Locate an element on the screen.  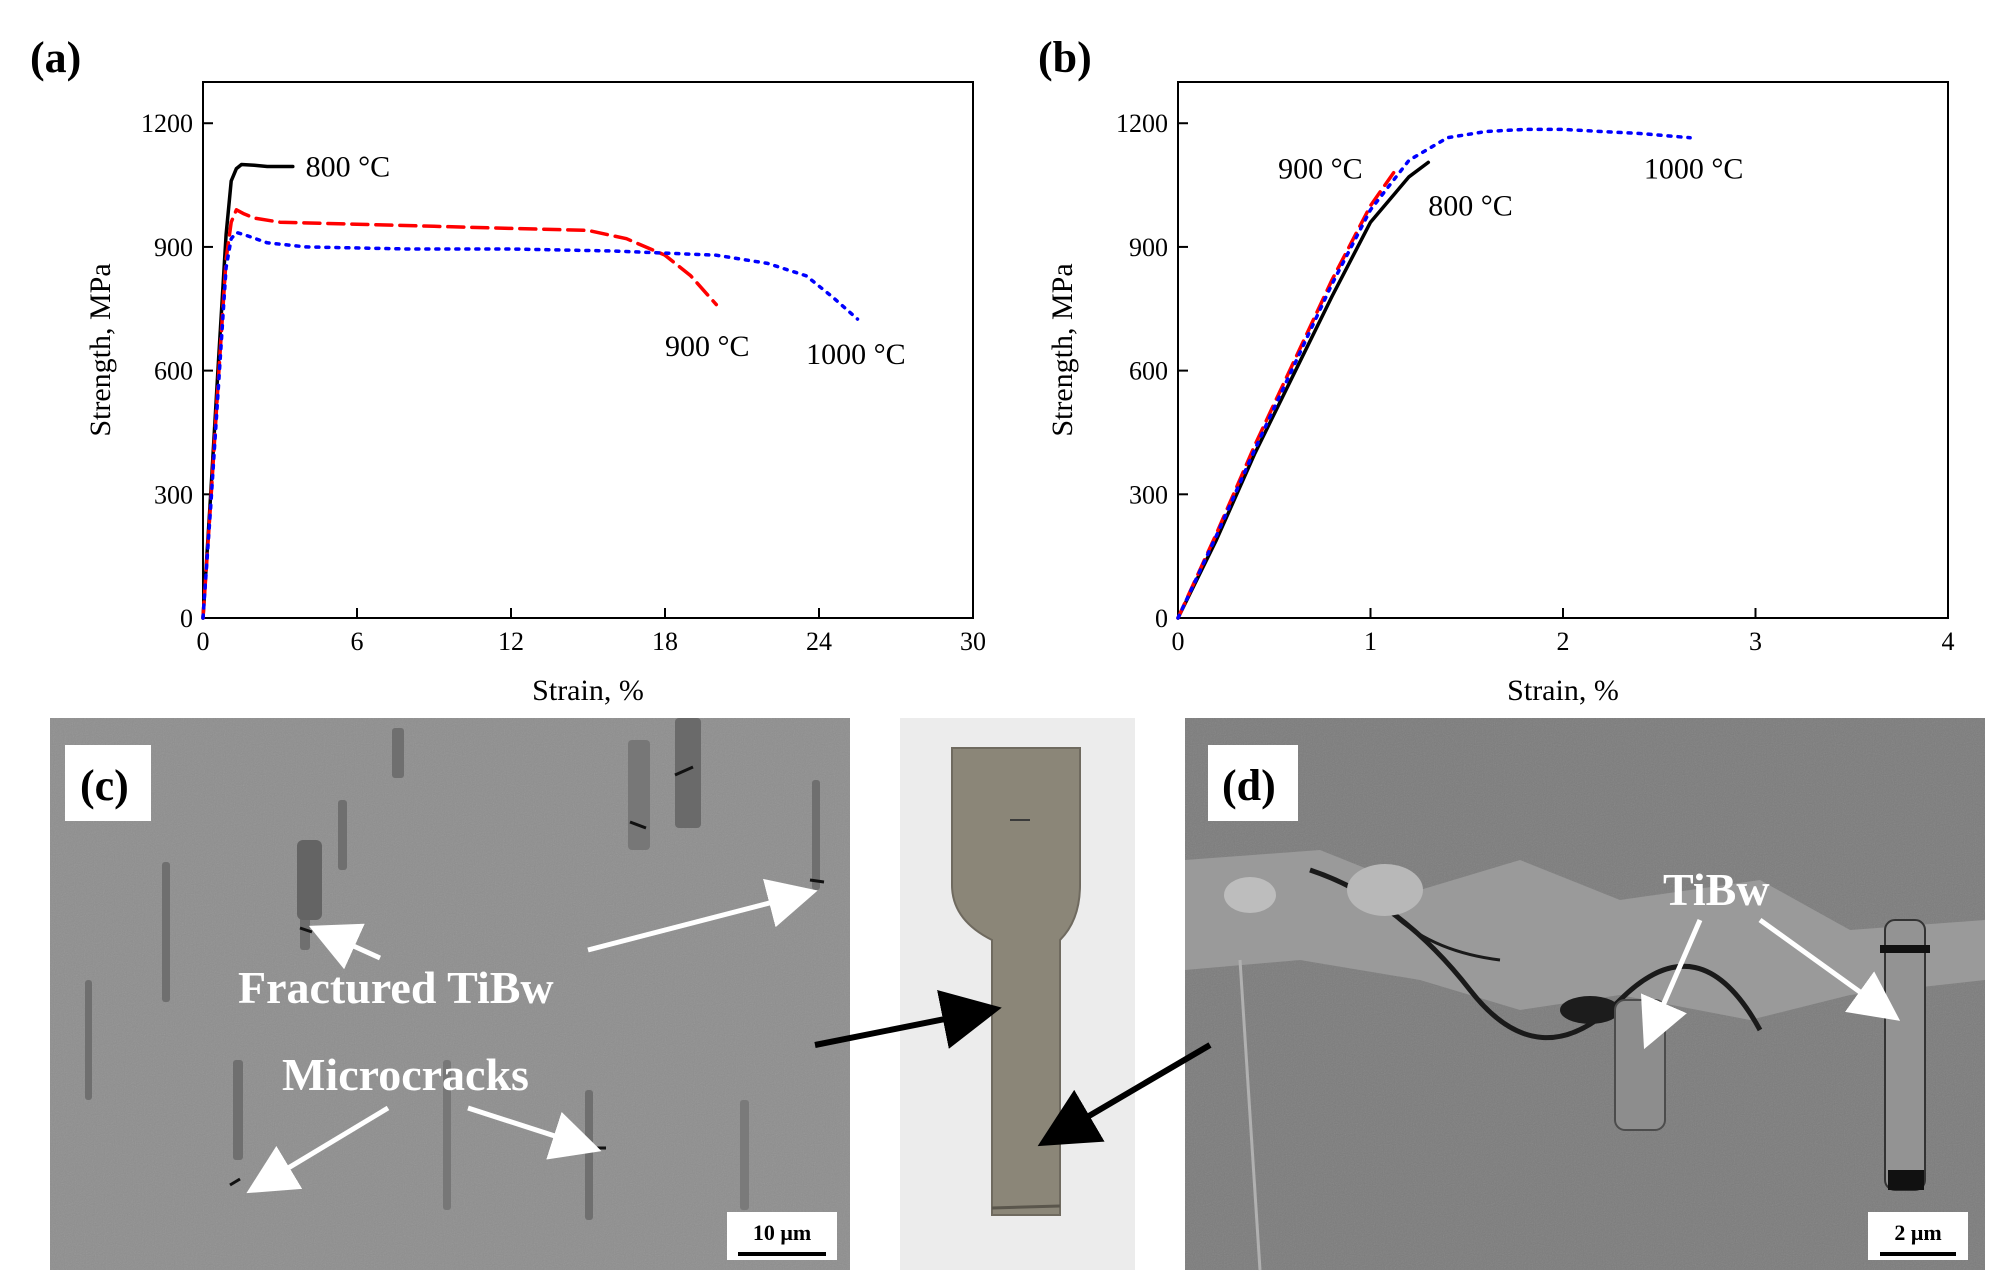
x-tick-label-a: 6 is located at coordinates (357, 641).